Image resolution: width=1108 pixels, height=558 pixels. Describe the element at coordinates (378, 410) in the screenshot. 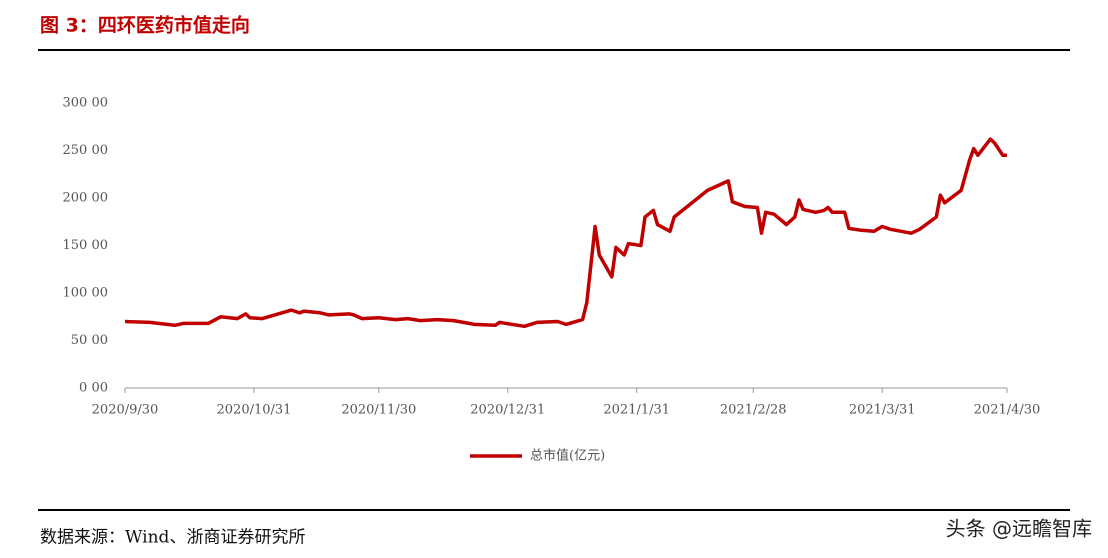

I see `x-tick-label: 2020/11/30` at that location.